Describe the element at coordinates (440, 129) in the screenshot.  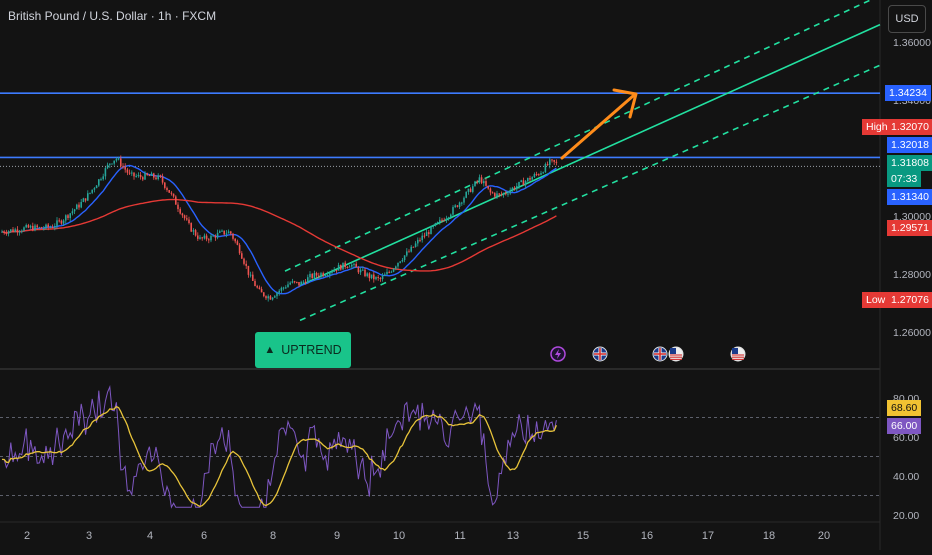
I see `horizontal-levels` at that location.